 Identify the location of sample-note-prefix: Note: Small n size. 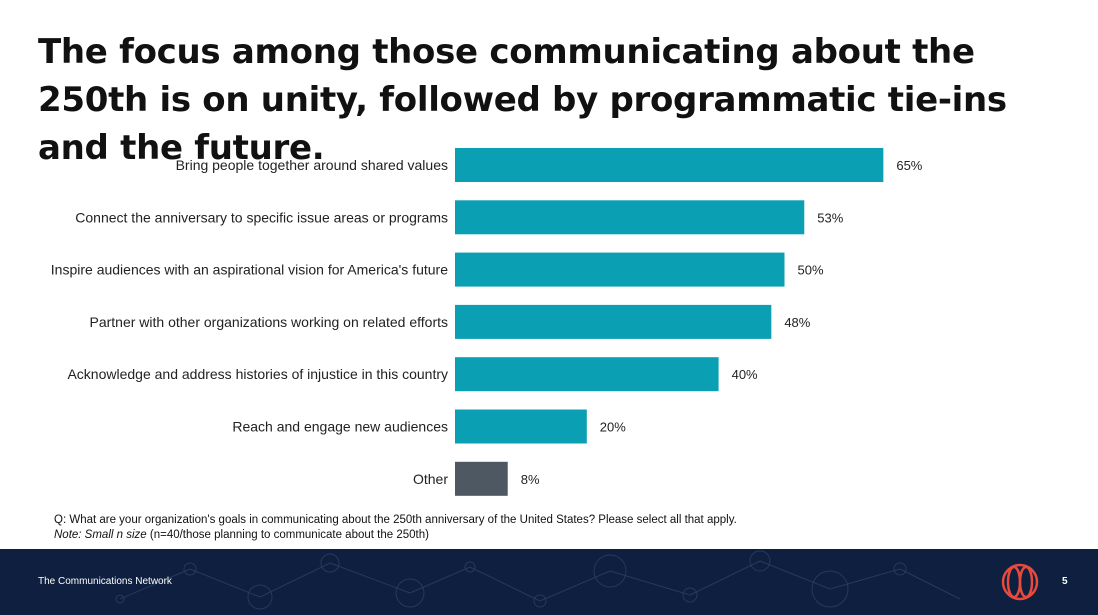
(100, 535).